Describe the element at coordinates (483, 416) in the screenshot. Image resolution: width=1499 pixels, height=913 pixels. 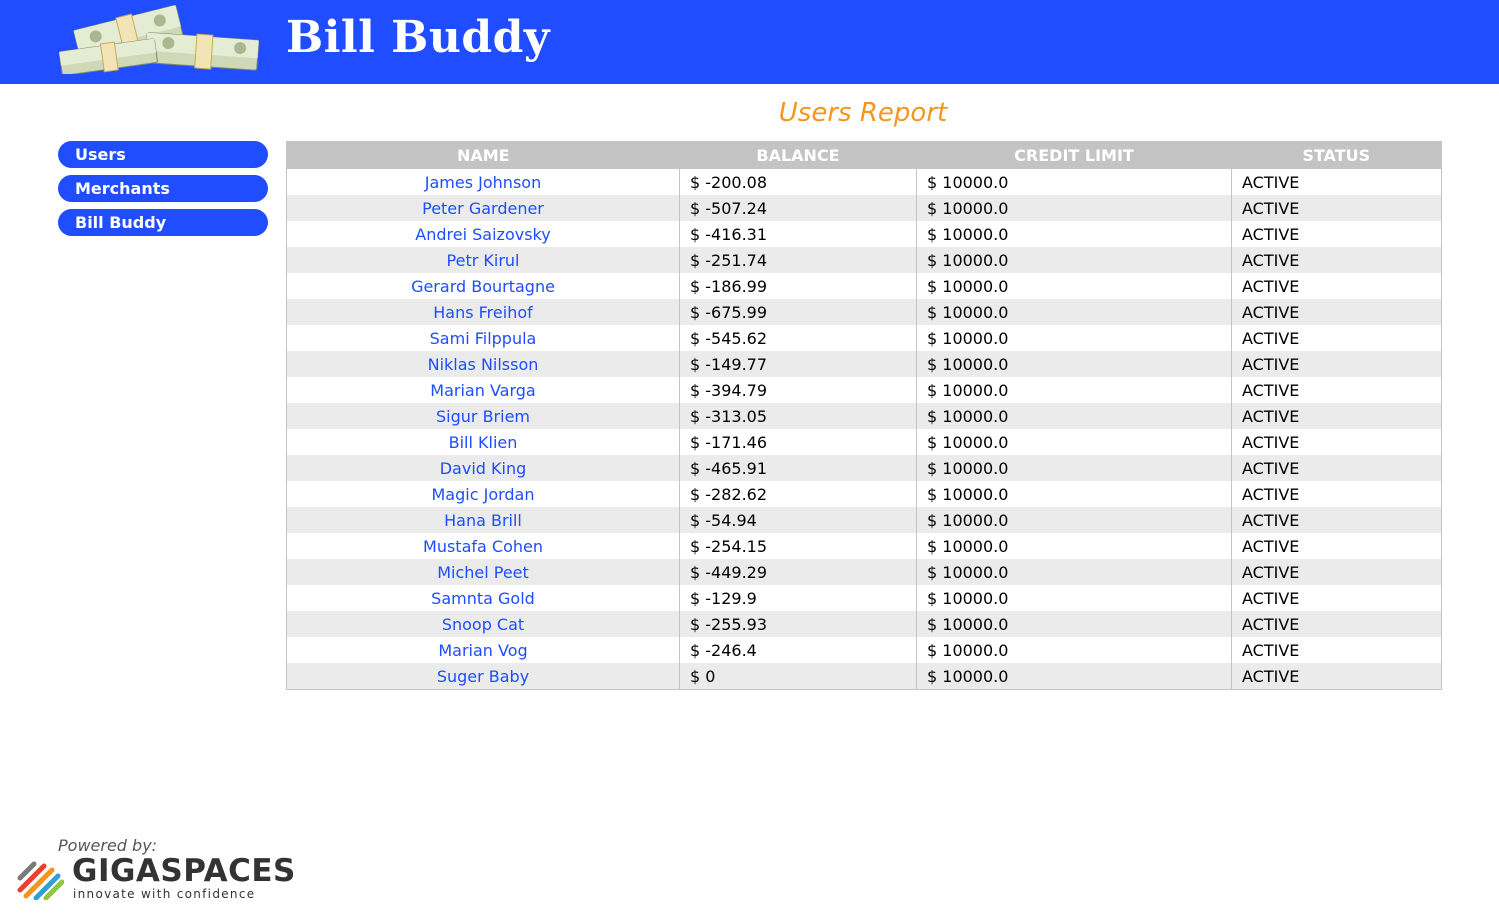
I see `user-name-link: Sigur Briem` at that location.